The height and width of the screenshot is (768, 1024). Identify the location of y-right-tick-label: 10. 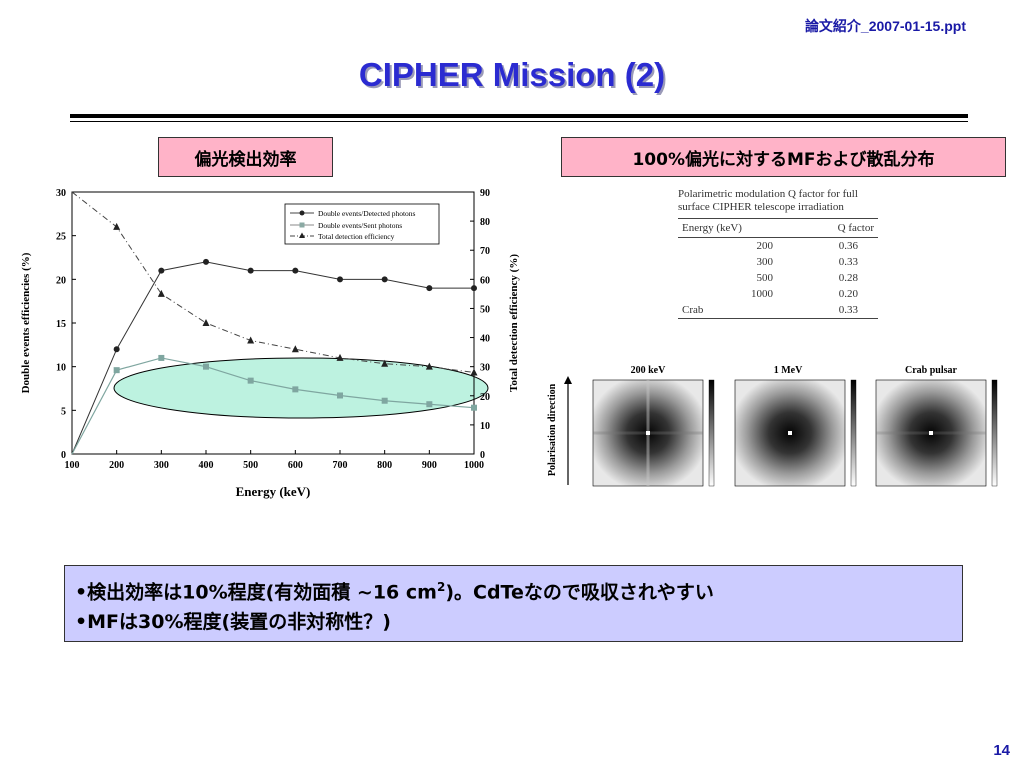
(485, 426).